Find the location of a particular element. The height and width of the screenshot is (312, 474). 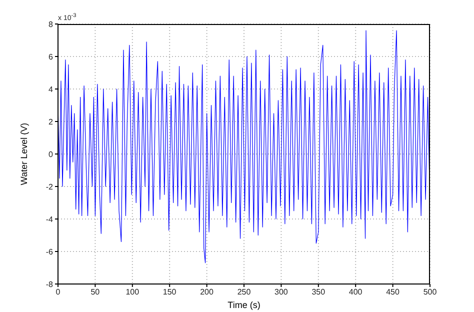

y-tick-label: -6 is located at coordinates (50, 251).